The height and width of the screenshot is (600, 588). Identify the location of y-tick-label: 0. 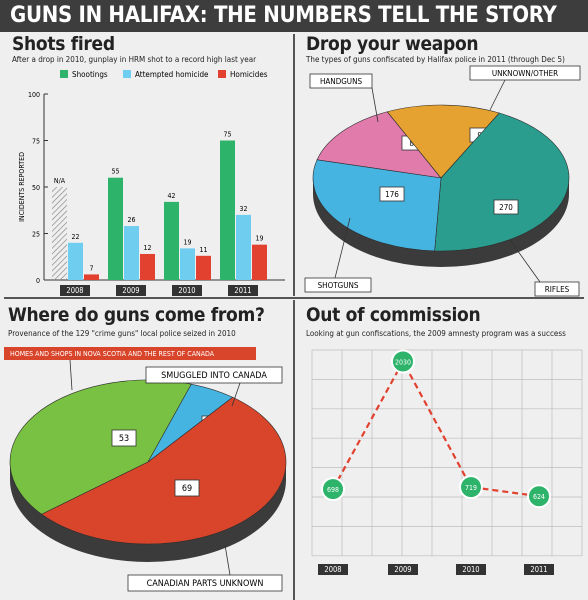
(38, 281).